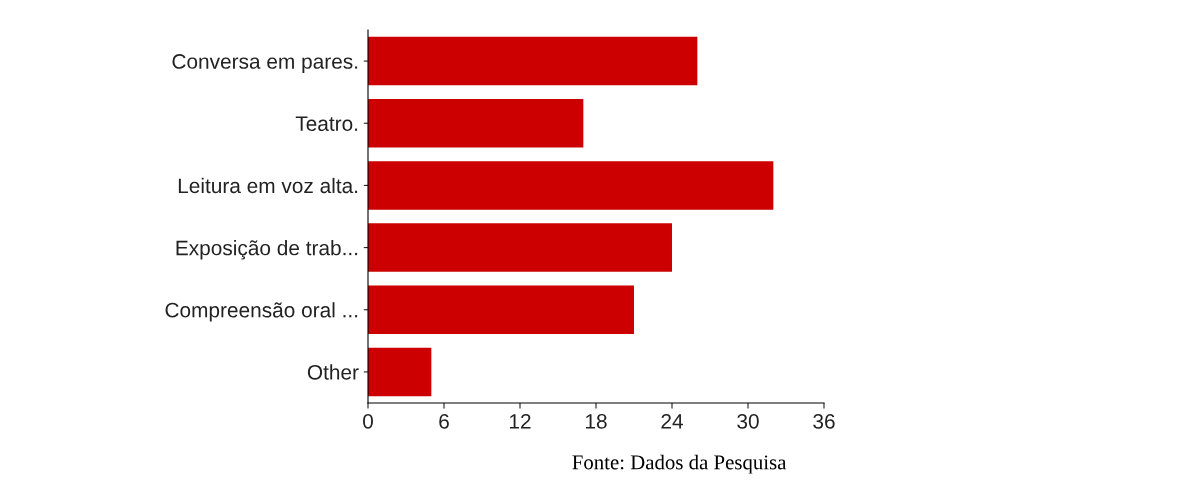 The width and height of the screenshot is (1179, 481). Describe the element at coordinates (268, 185) in the screenshot. I see `y-tick-label: Leitura em voz alta.` at that location.